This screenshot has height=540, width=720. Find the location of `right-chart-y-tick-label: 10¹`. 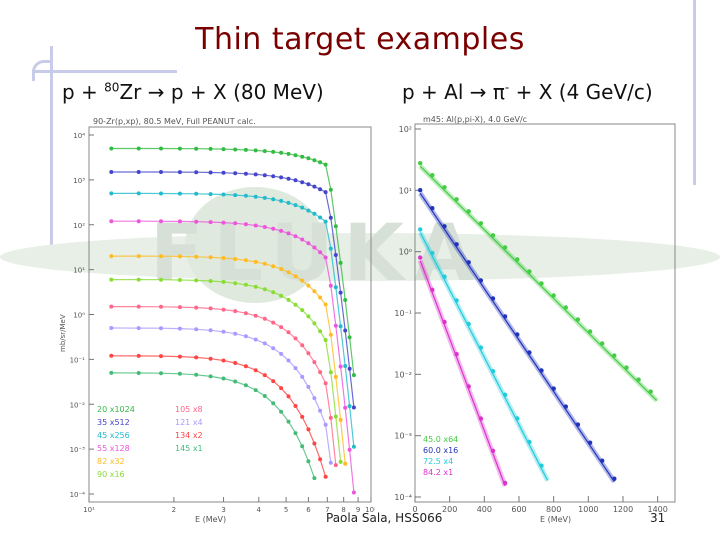

right-chart-y-tick-label: 10¹ is located at coordinates (405, 190).